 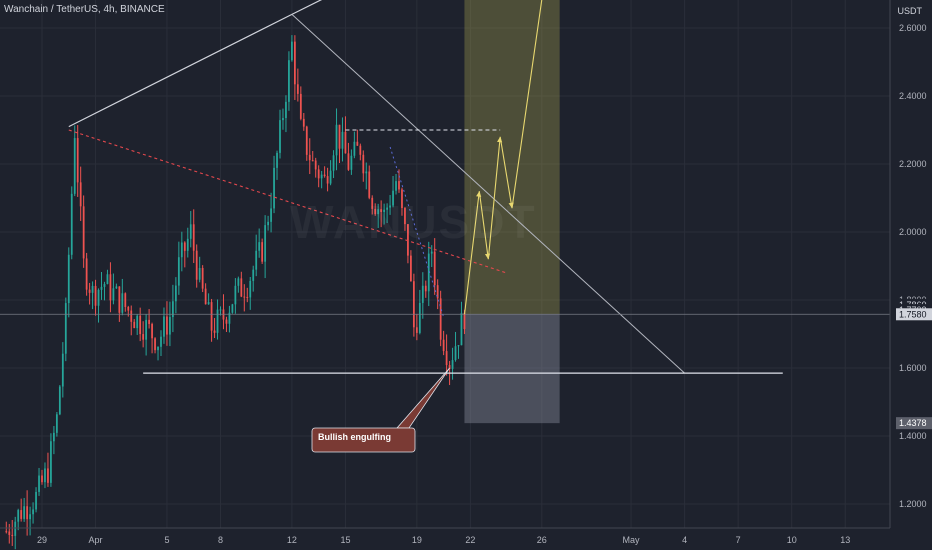 I want to click on x-tick-label: 29, so click(x=42, y=540).